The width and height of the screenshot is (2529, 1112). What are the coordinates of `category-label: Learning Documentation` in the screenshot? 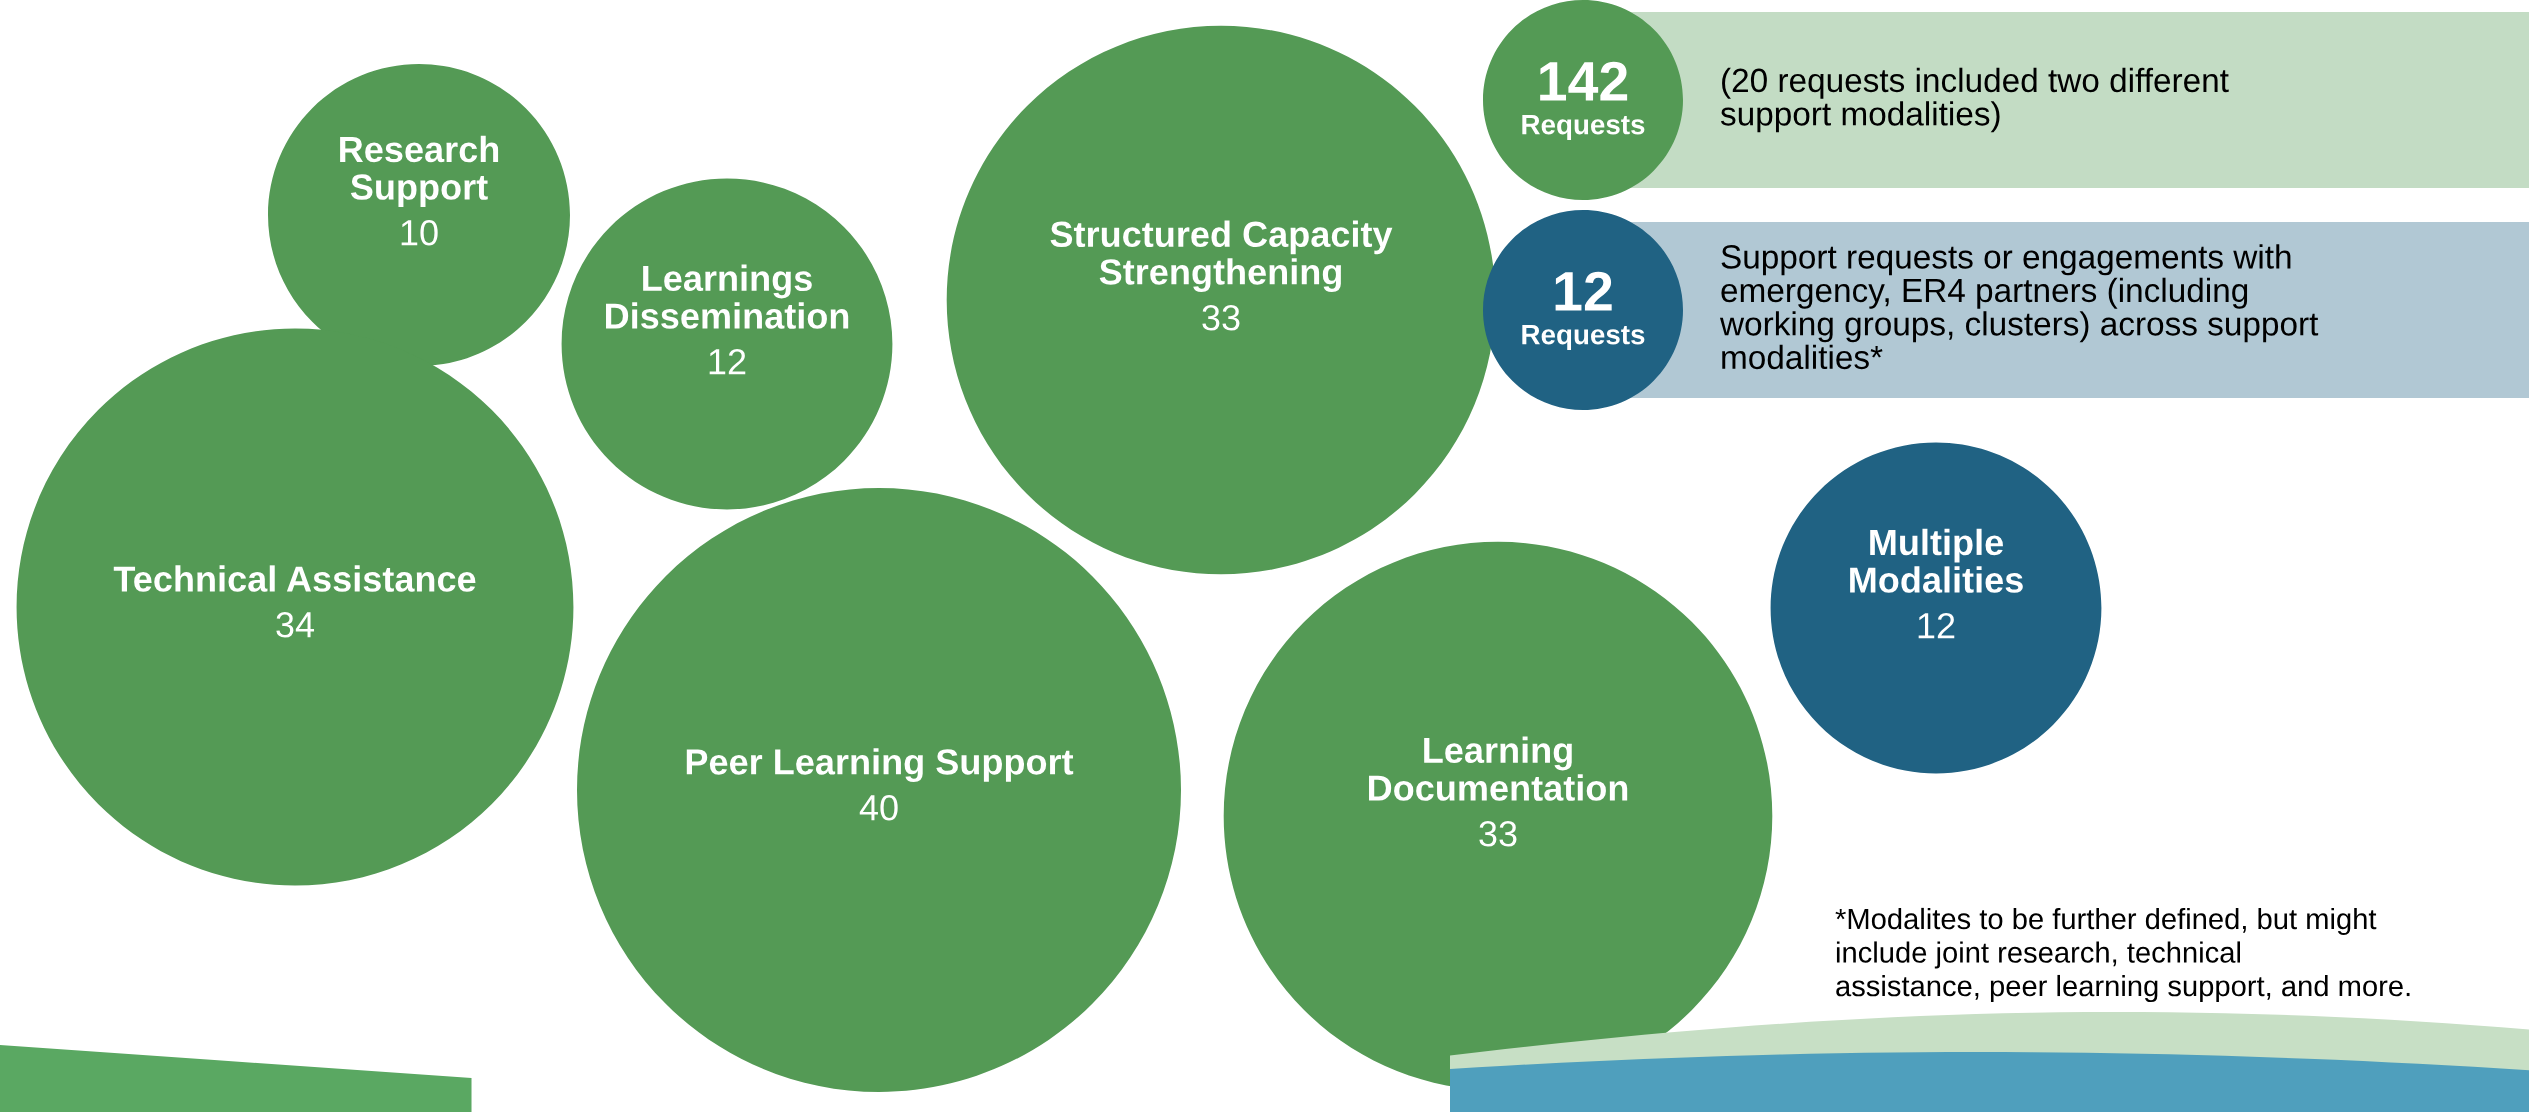 It's located at (1498, 768).